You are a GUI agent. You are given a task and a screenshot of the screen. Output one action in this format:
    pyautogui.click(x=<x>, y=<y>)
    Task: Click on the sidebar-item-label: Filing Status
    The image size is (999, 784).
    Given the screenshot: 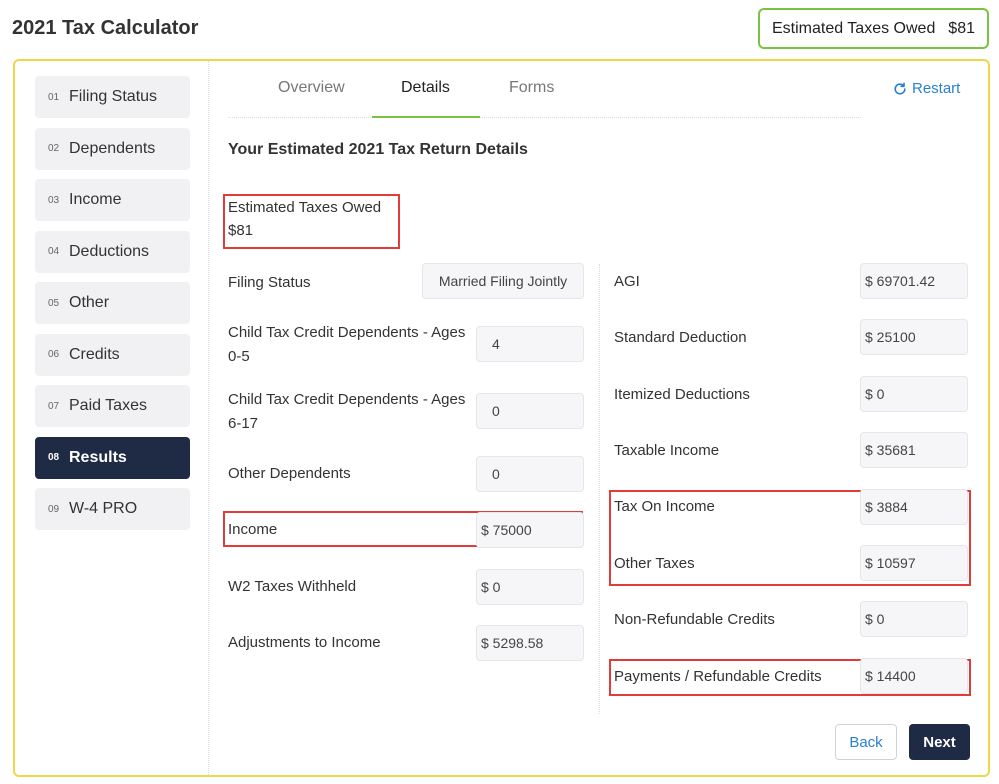 What is the action you would take?
    pyautogui.click(x=113, y=96)
    